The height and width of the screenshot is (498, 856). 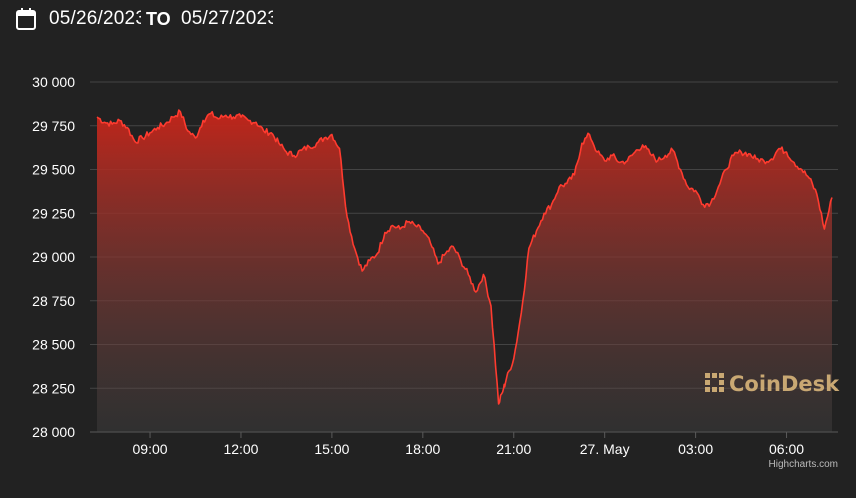 I want to click on y-tick-label: 29 000, so click(x=53, y=257).